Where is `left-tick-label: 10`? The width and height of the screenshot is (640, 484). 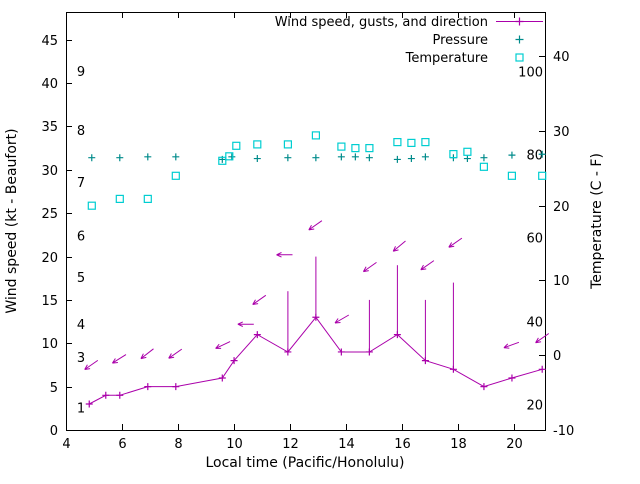
left-tick-label: 10 is located at coordinates (49, 344).